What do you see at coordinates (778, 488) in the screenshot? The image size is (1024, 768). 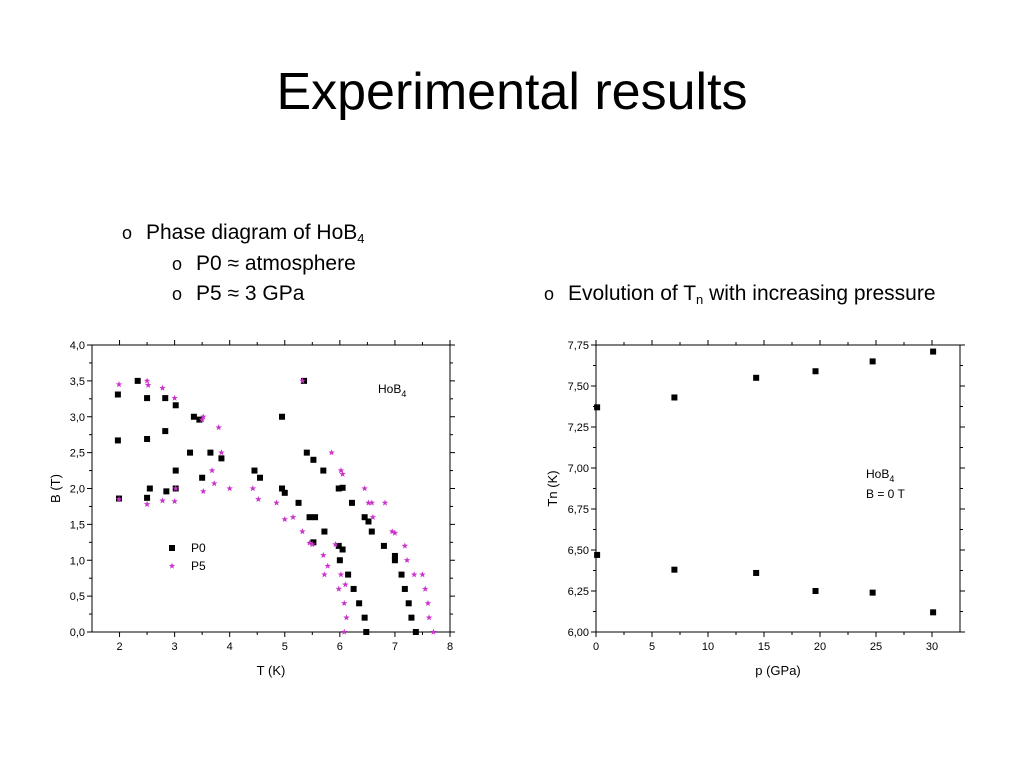 I see `plot-frame` at bounding box center [778, 488].